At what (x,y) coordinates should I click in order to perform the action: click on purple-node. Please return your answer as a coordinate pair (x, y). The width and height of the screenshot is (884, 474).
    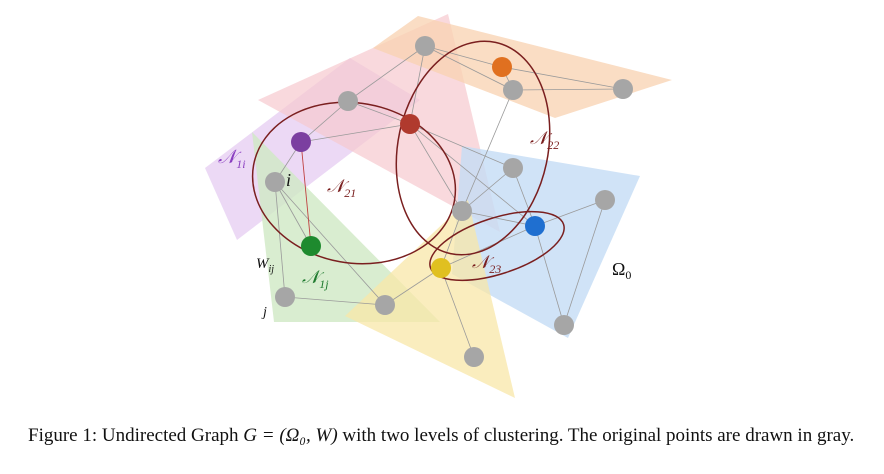
    Looking at the image, I should click on (301, 142).